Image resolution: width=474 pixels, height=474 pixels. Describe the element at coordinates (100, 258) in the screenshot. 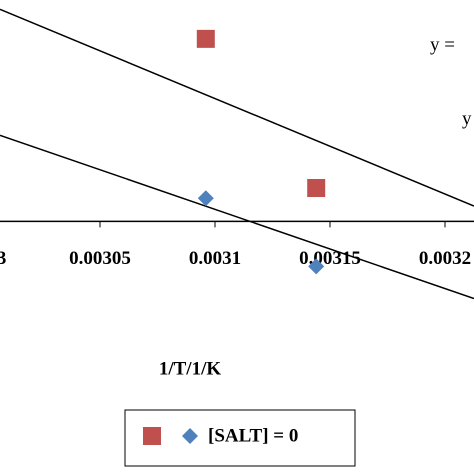

I see `x-tick-label: 0.00305` at that location.